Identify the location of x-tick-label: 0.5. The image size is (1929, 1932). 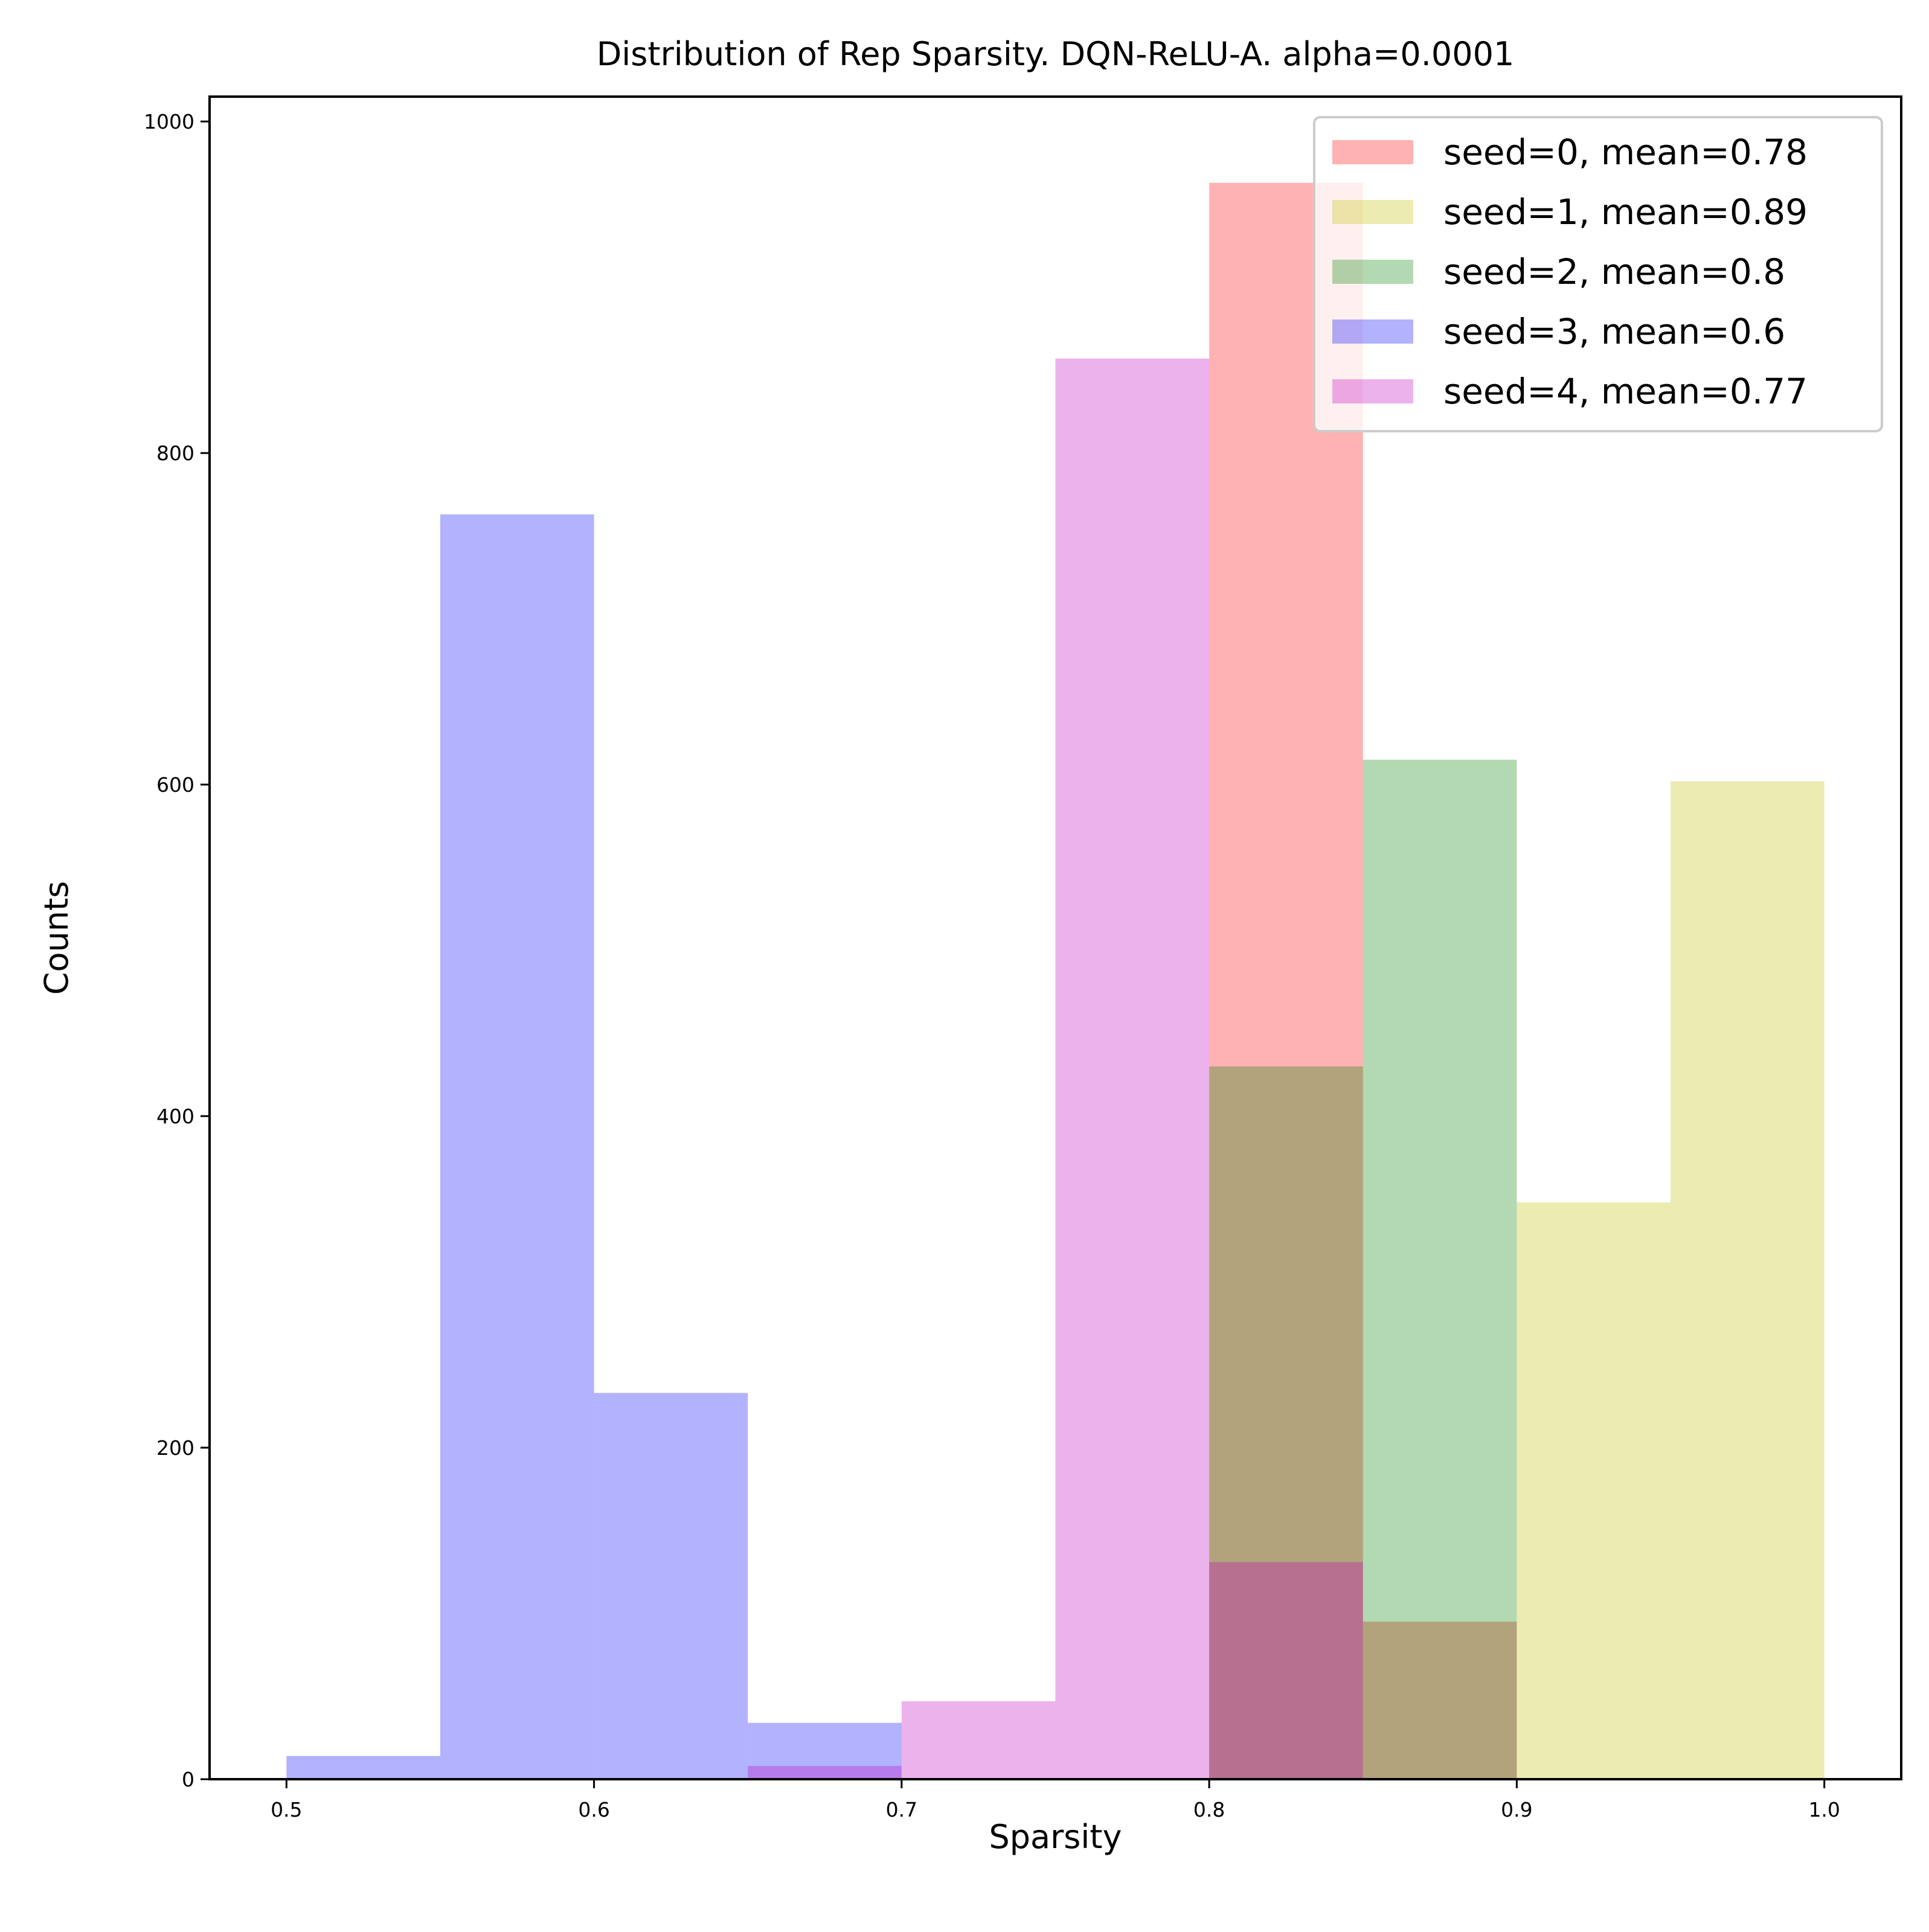
(286, 1809).